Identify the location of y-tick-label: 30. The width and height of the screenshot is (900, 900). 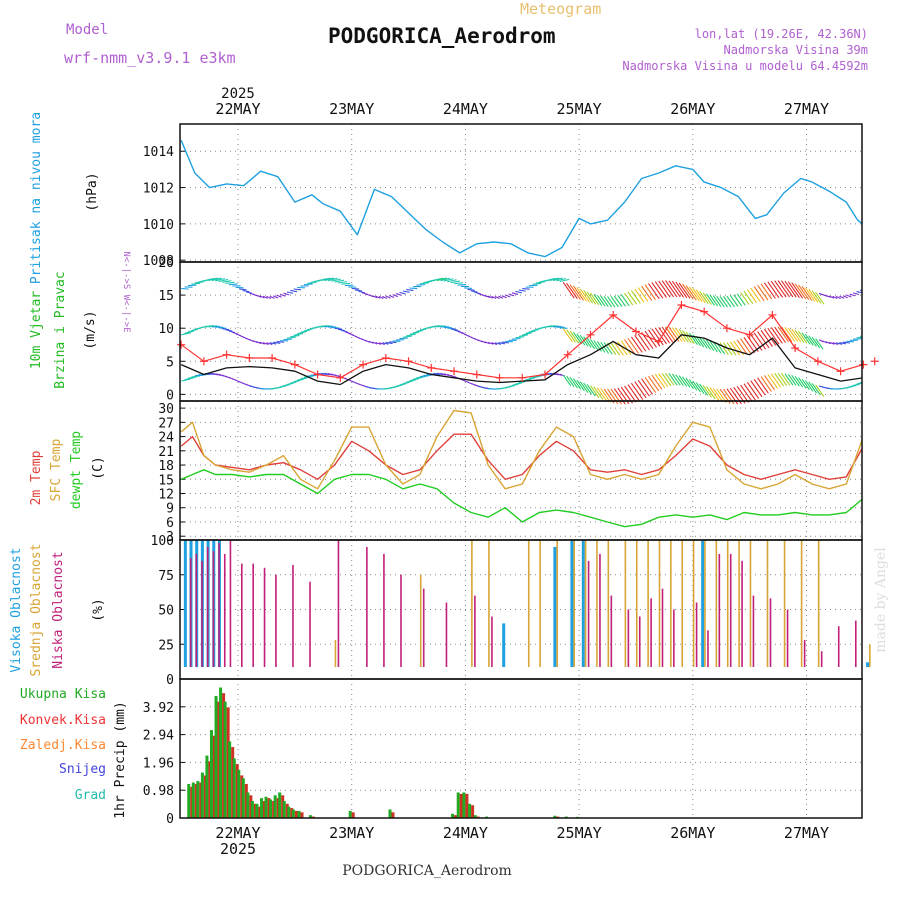
(166, 409).